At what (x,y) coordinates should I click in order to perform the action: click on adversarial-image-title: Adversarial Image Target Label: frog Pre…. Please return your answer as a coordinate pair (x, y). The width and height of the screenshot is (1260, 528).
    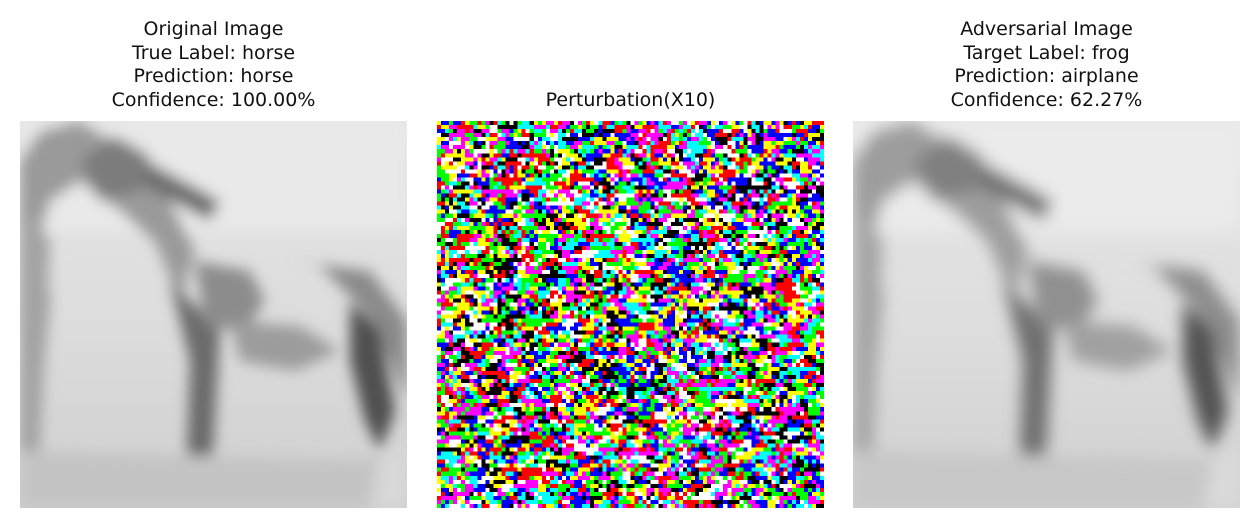
    Looking at the image, I should click on (1046, 65).